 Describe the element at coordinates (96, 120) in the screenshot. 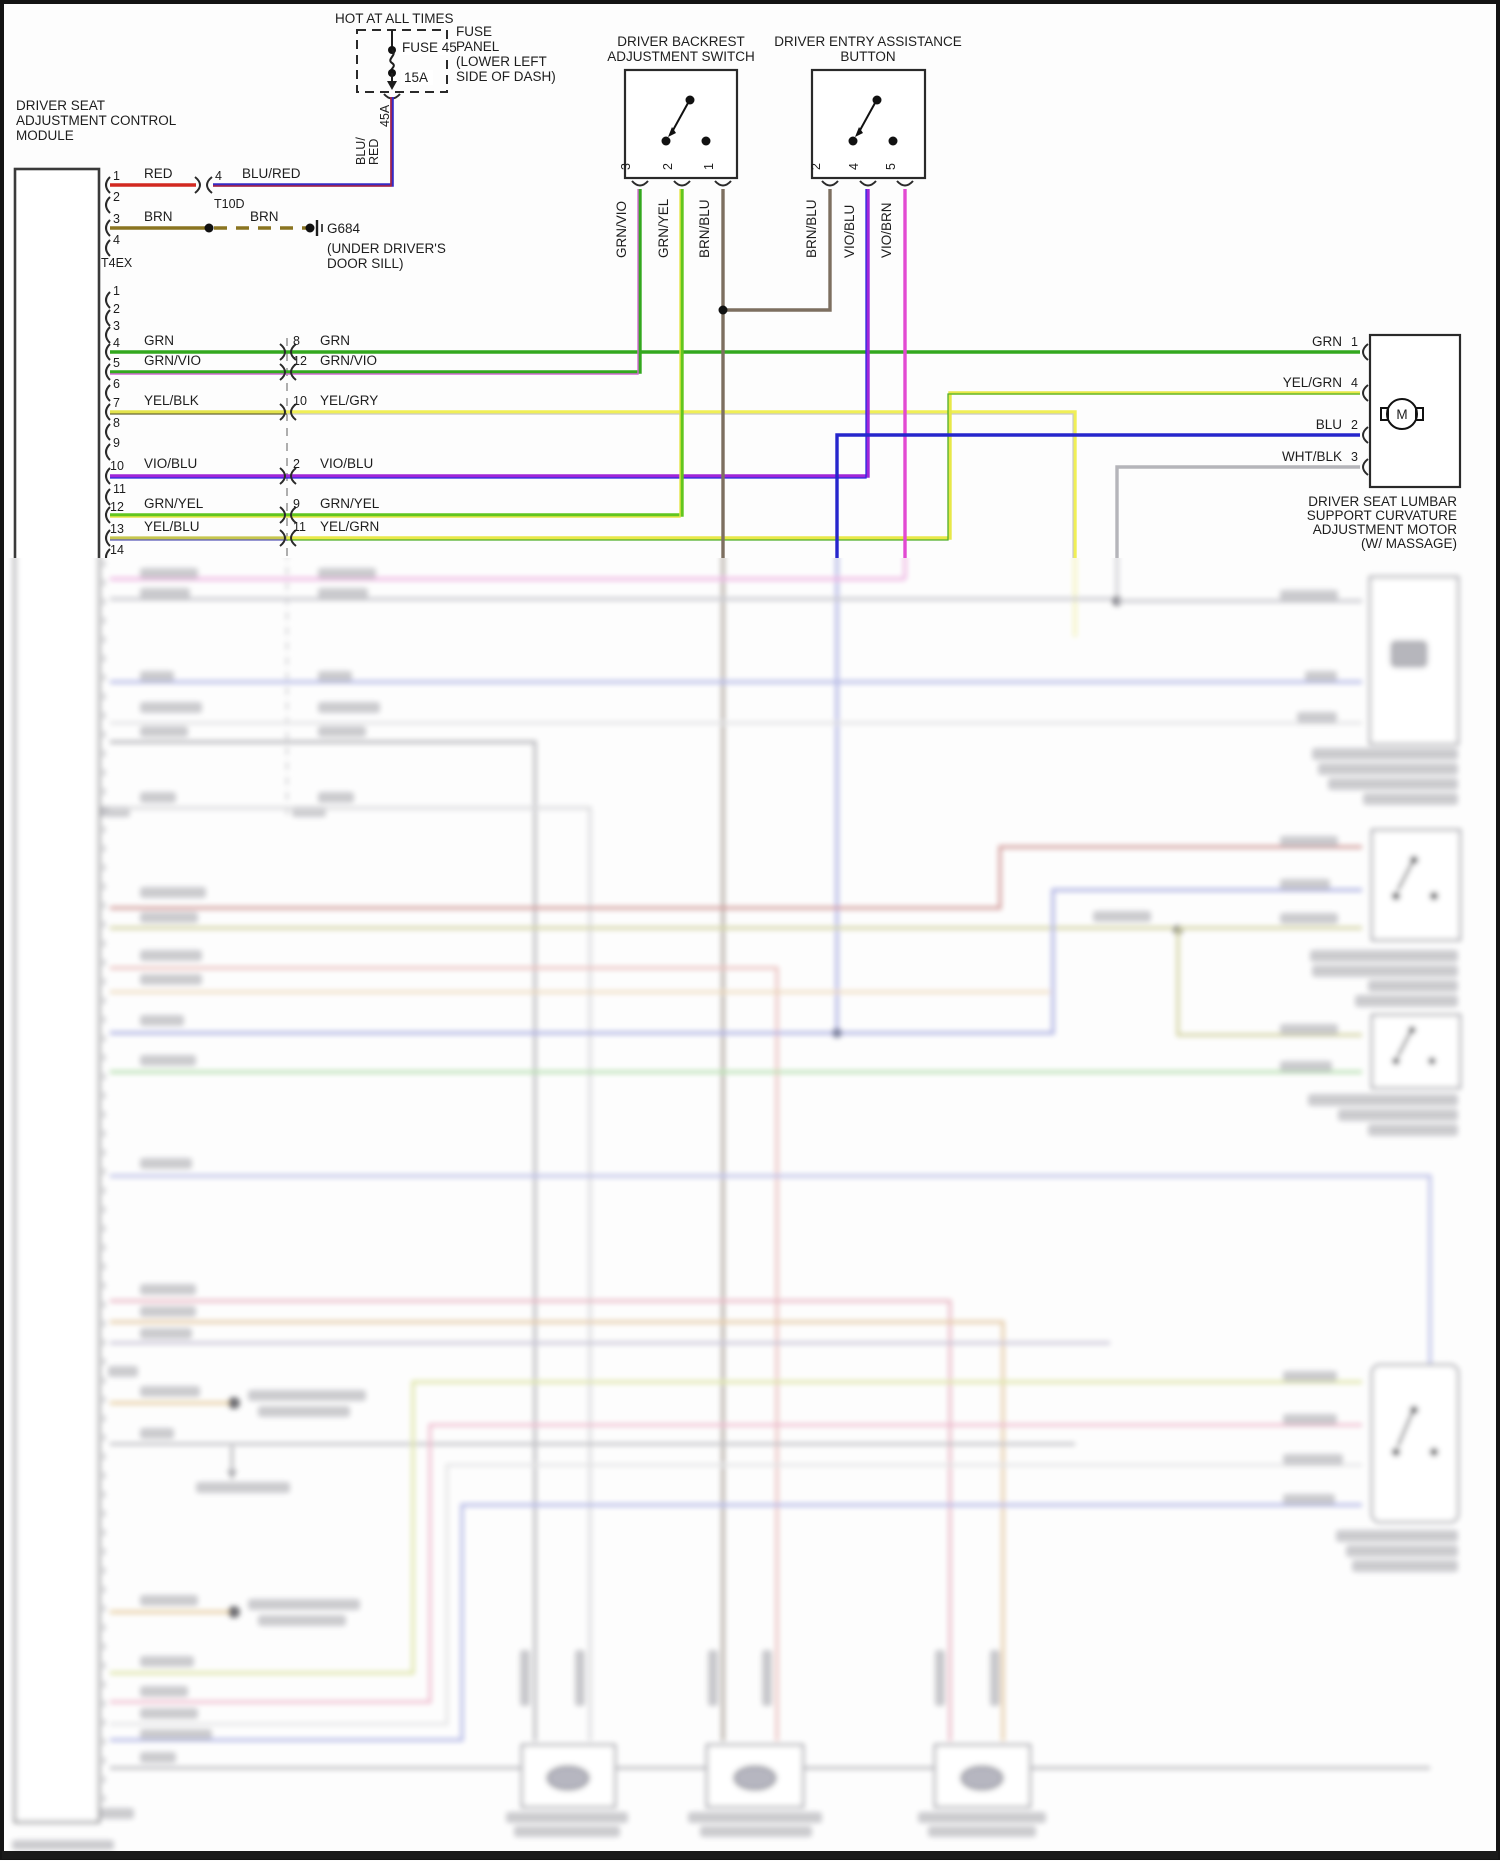

I see `svg-text: ADJUSTMENT CONTROL` at that location.